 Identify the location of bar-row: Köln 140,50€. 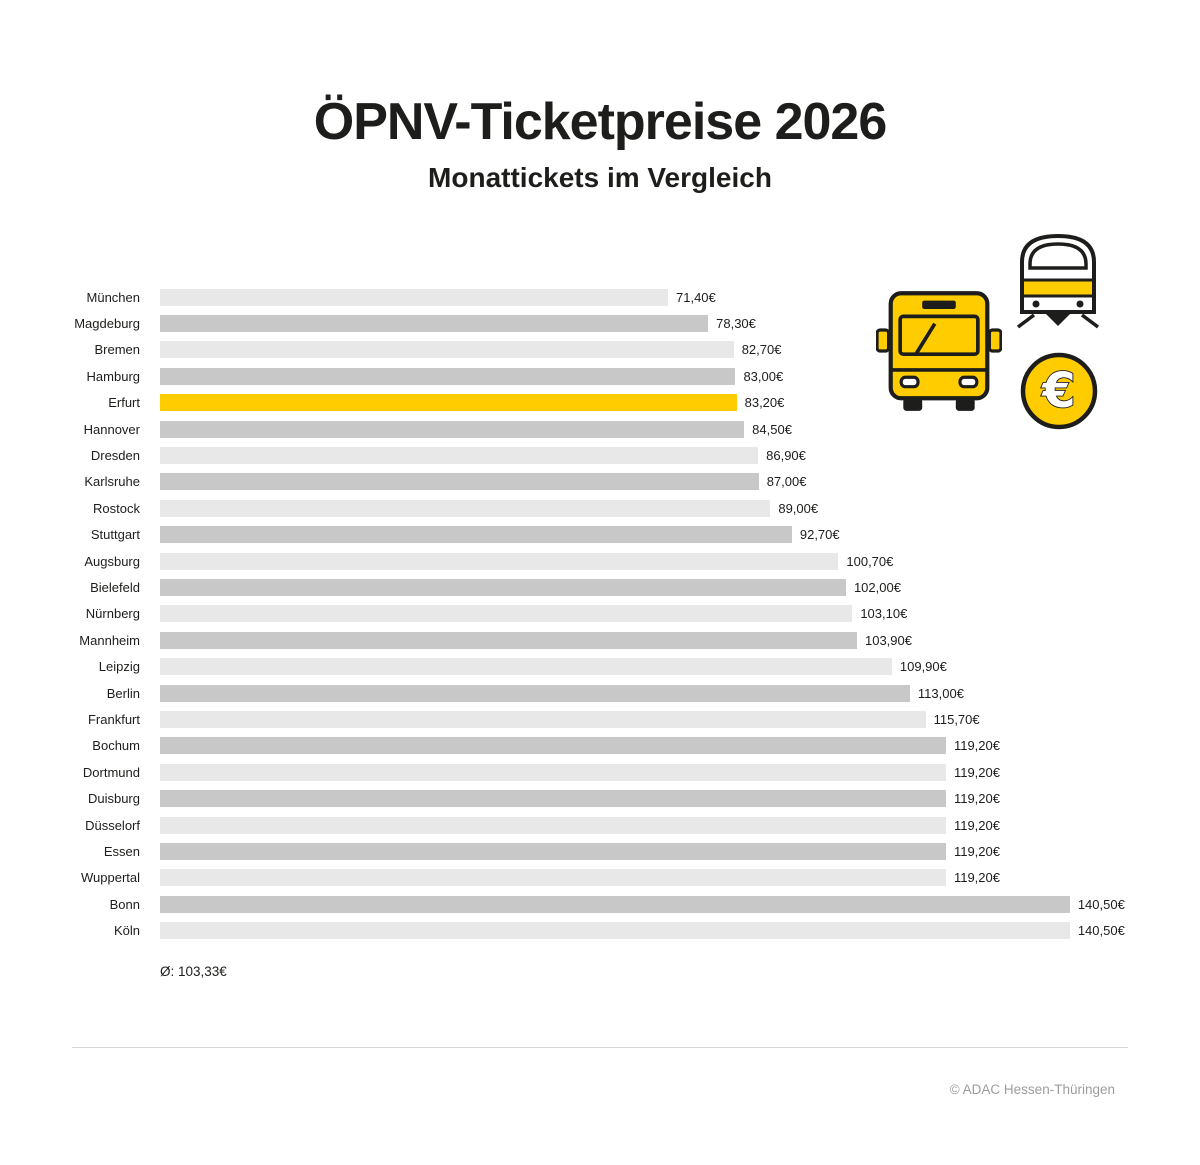
(570, 930).